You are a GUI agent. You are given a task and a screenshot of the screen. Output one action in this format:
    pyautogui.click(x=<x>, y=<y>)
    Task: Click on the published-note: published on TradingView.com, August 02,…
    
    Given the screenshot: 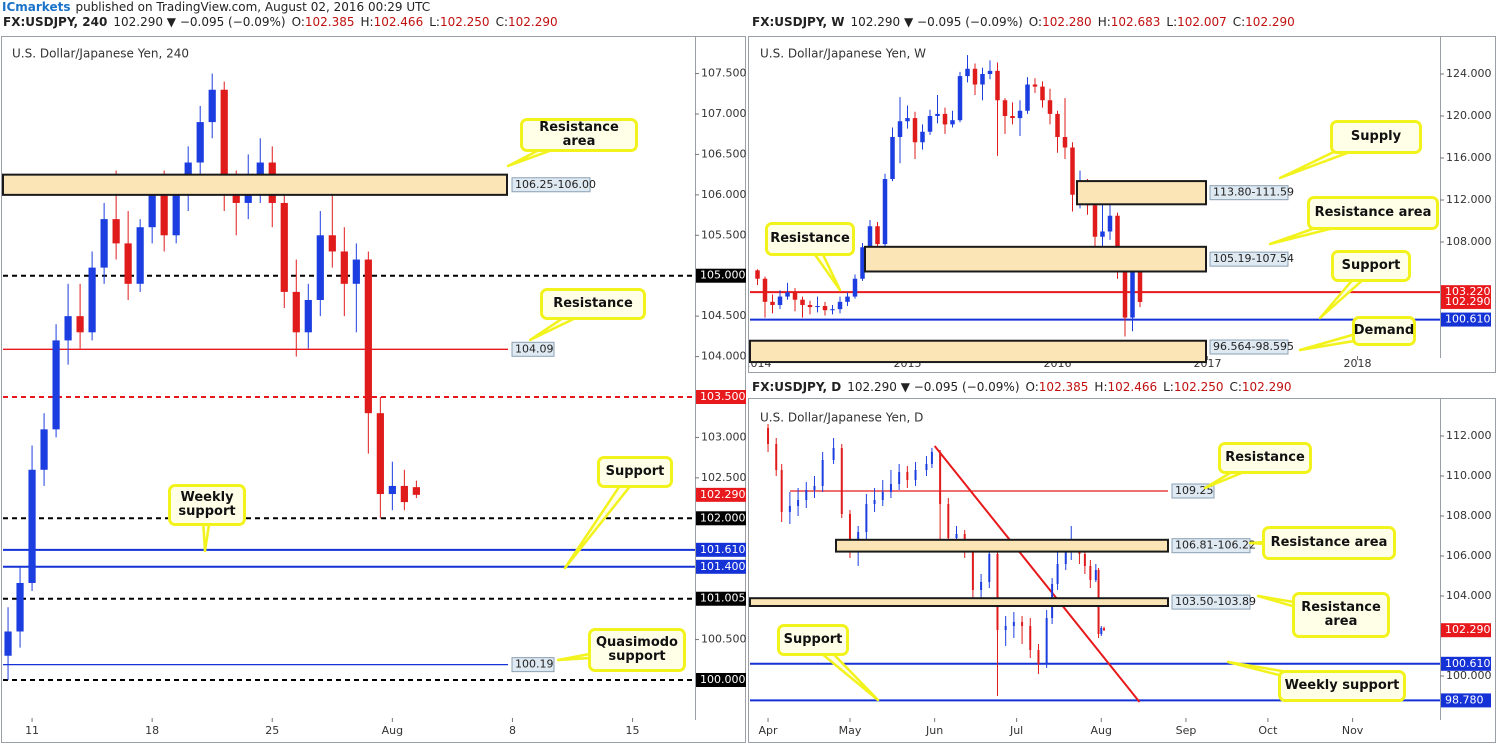 What is the action you would take?
    pyautogui.click(x=252, y=7)
    